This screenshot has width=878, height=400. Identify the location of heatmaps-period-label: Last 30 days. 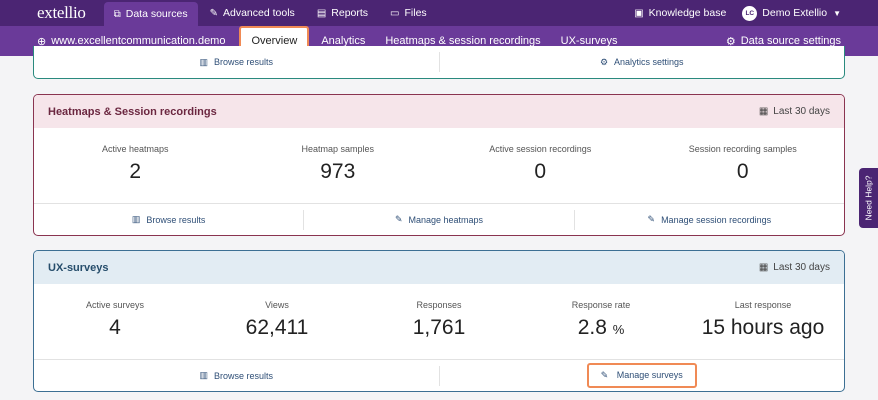
(801, 111).